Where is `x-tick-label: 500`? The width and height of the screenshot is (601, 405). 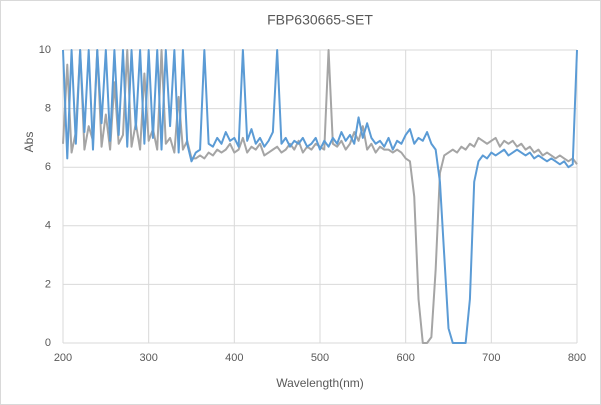
x-tick-label: 500 is located at coordinates (320, 358).